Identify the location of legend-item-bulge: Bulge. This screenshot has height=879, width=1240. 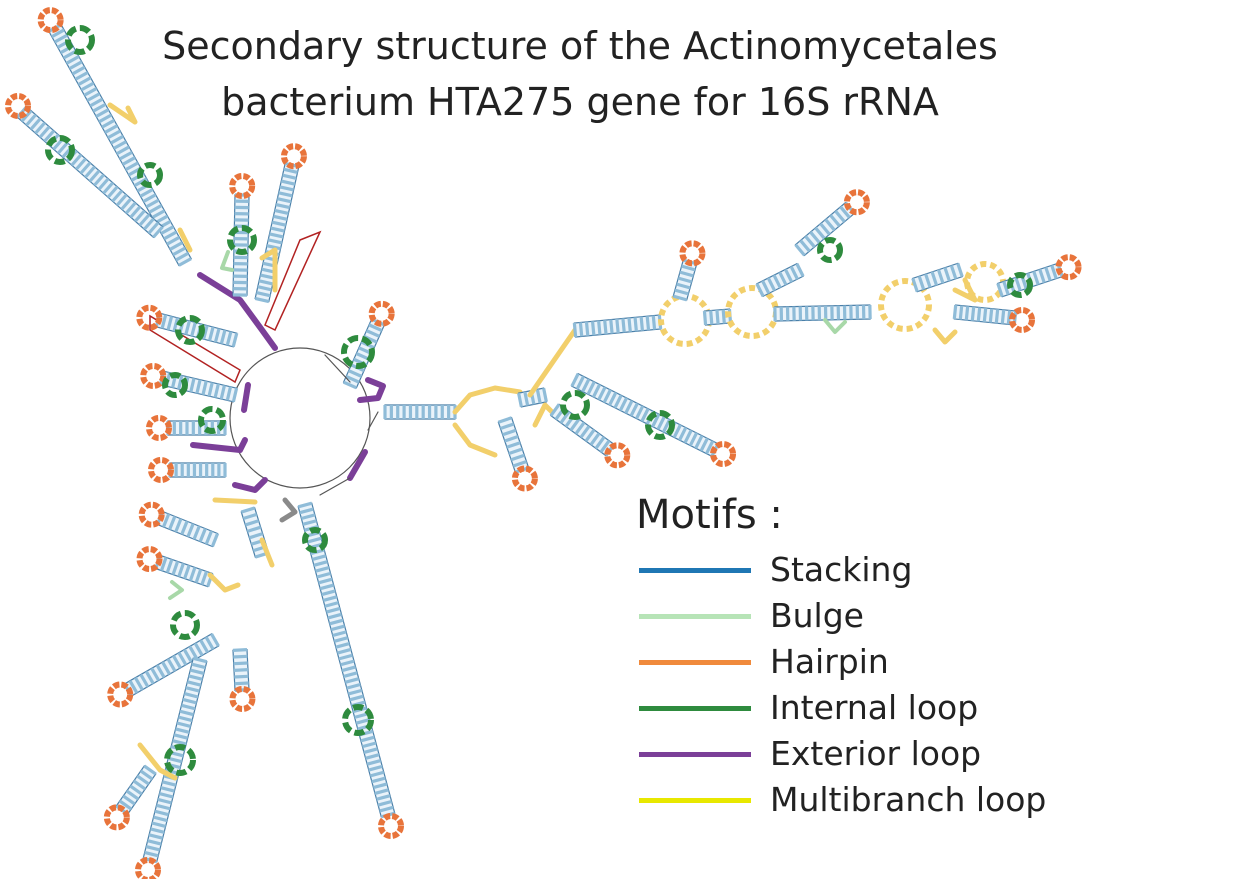
(871, 621).